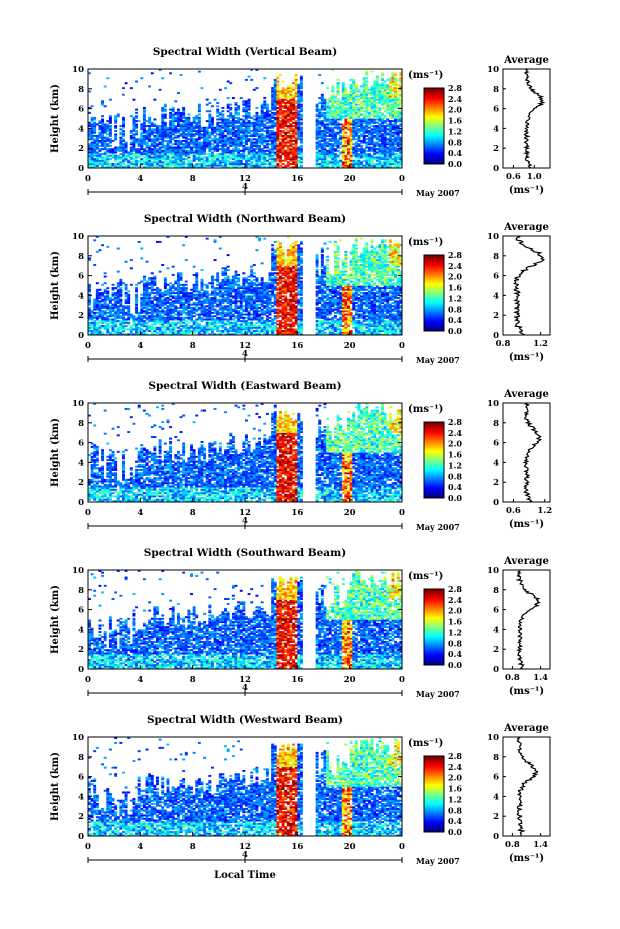 The image size is (620, 929). What do you see at coordinates (534, 177) in the screenshot?
I see `avg-x-tick-label: 1.0` at bounding box center [534, 177].